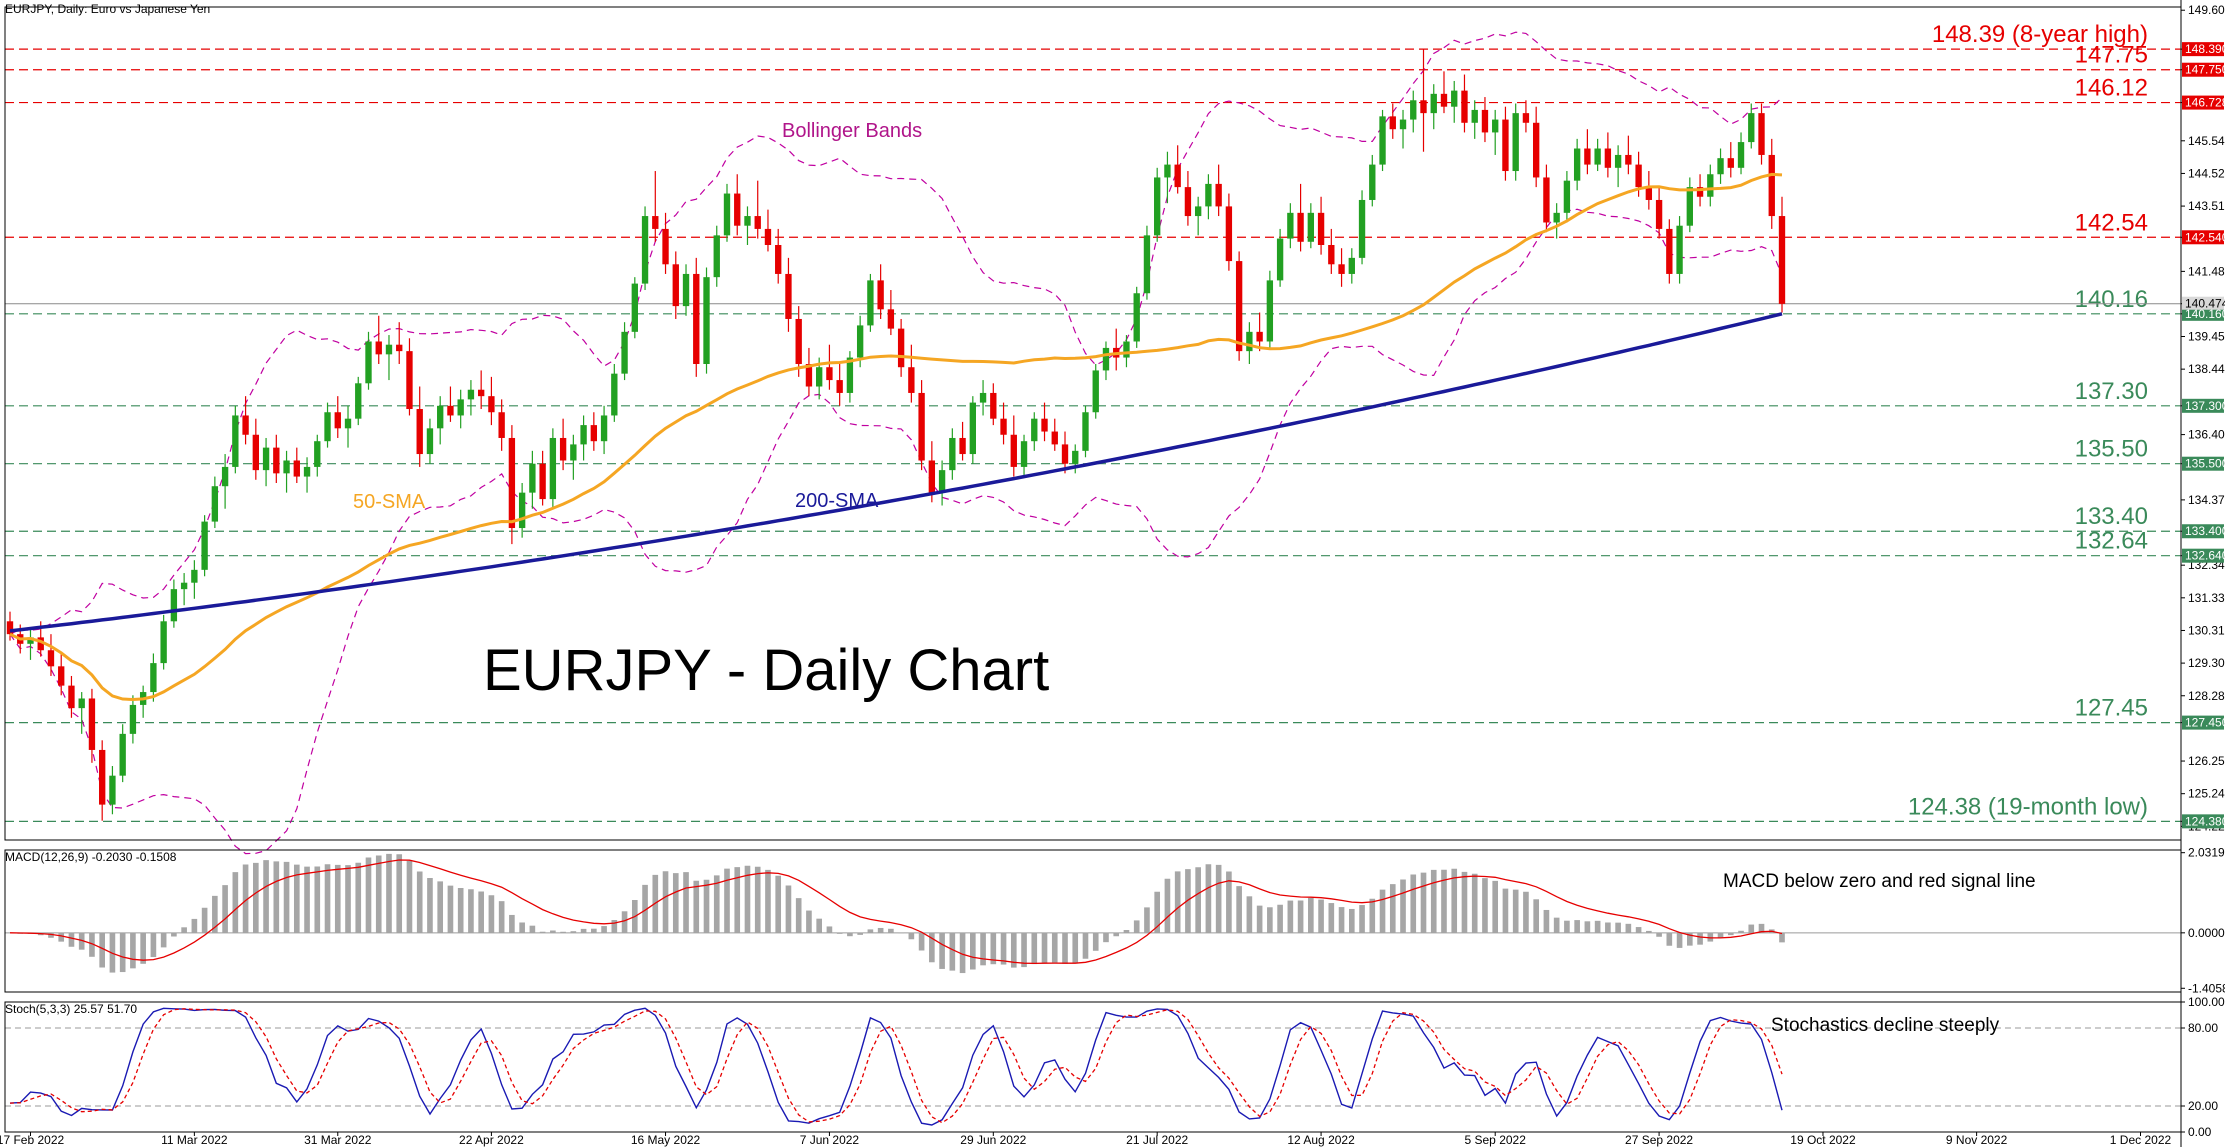  Describe the element at coordinates (1157, 1140) in the screenshot. I see `x-tick-label-7: 21 Jul 2022` at that location.